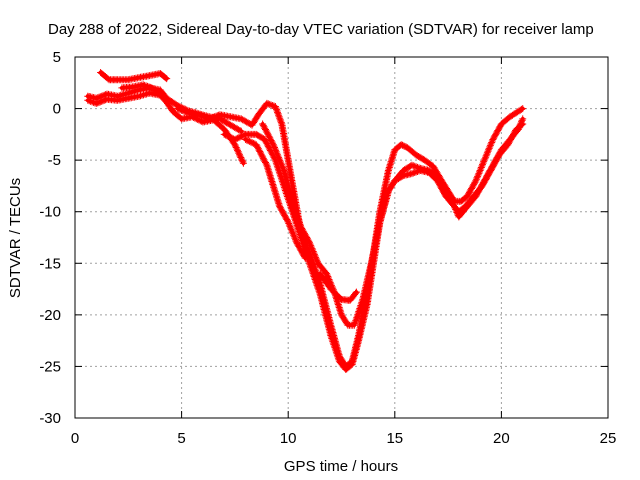 Image resolution: width=640 pixels, height=480 pixels. I want to click on x-tick-label: 15, so click(394, 438).